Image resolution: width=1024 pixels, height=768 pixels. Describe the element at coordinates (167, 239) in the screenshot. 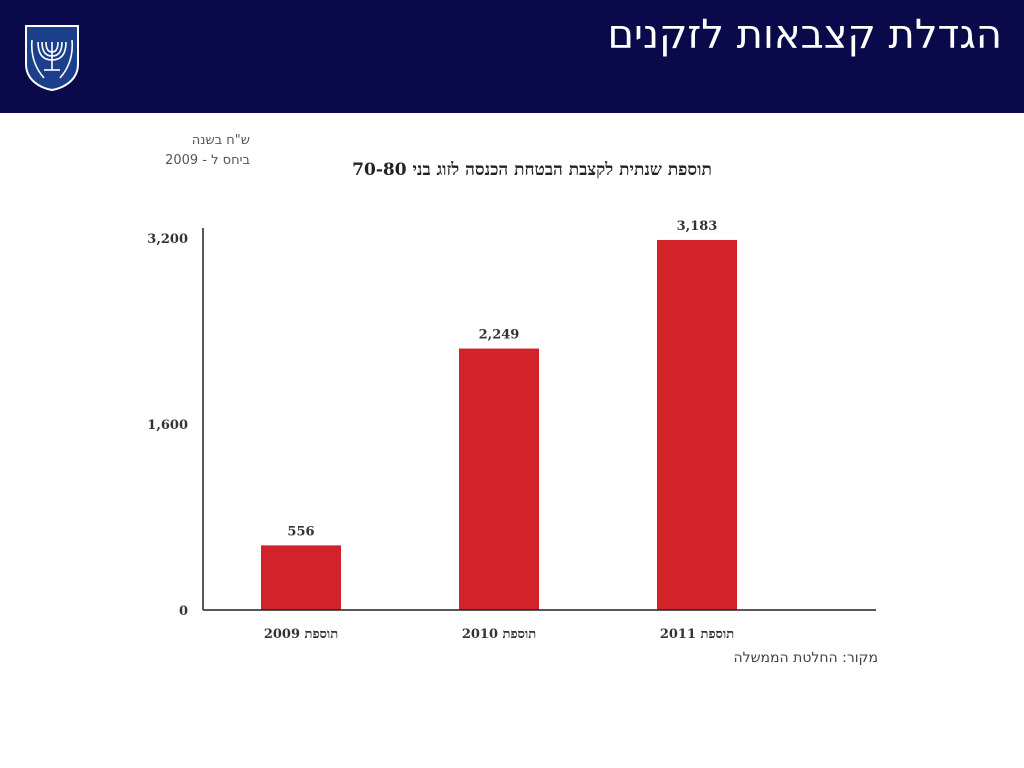

I see `y-tick-label: 3,200` at that location.